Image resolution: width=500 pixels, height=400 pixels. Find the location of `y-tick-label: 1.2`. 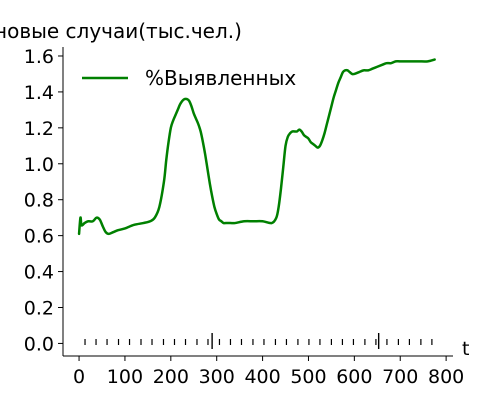

y-tick-label: 1.2 is located at coordinates (39, 129).